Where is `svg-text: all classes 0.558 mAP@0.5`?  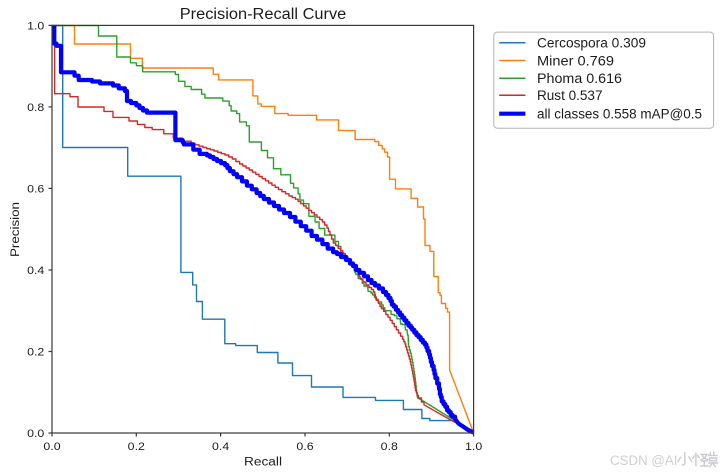 svg-text: all classes 0.558 mAP@0.5 is located at coordinates (619, 114).